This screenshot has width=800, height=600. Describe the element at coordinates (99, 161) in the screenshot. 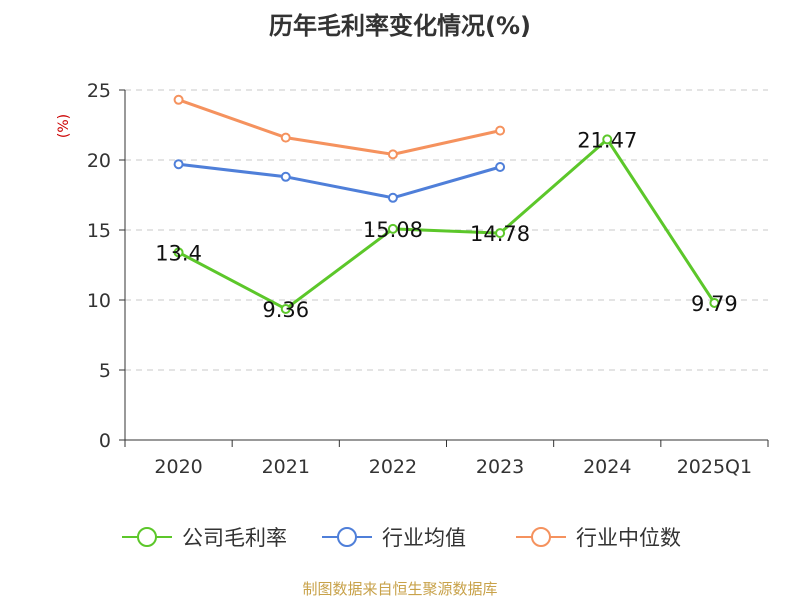

I see `y-tick-label: 20` at that location.